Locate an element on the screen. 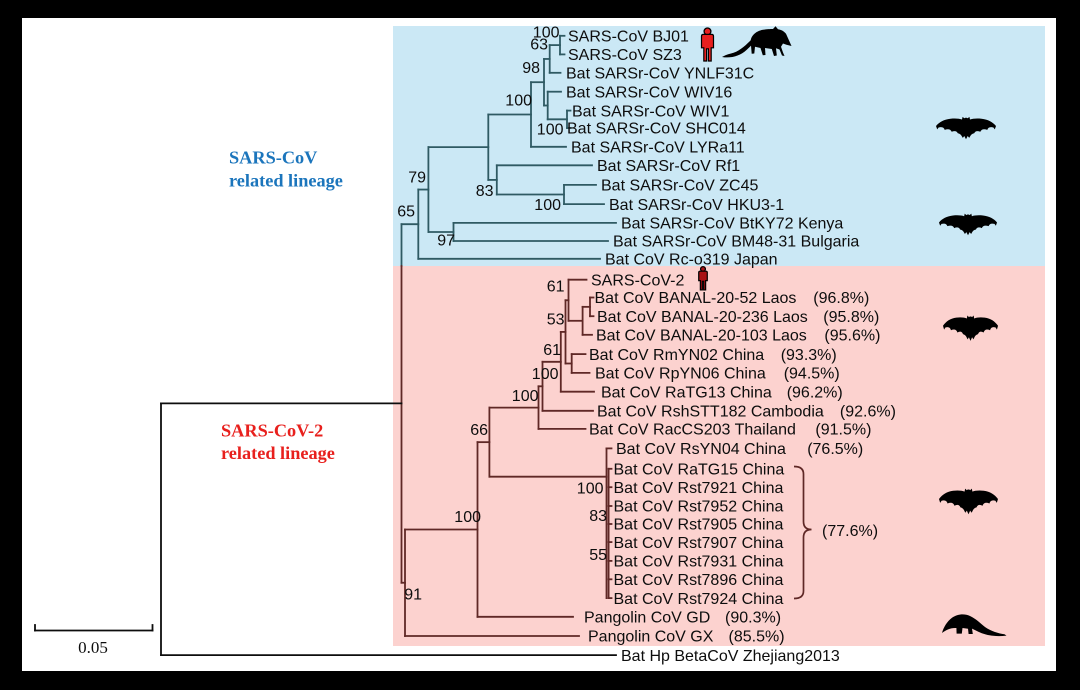 Image resolution: width=1080 pixels, height=690 pixels. svg-text: SARS-CoV SZ3 is located at coordinates (625, 55).